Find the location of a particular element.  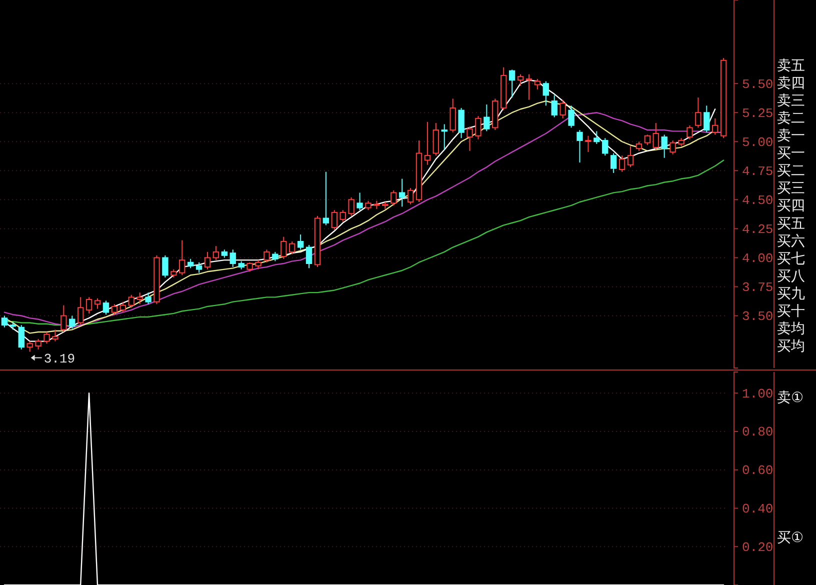

text: 买七 is located at coordinates (791, 258).